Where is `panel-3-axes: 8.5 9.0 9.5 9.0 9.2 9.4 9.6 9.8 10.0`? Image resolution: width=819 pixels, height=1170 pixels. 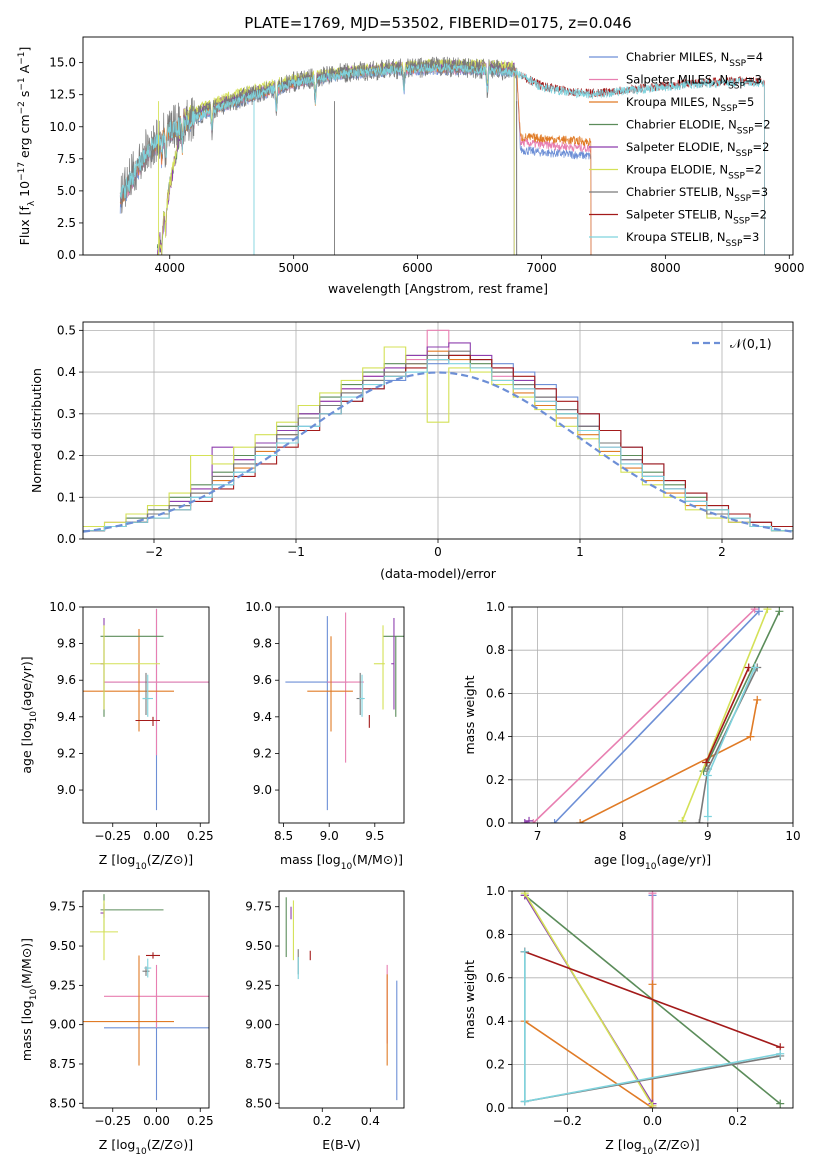 panel-3-axes: 8.5 9.0 9.5 9.0 9.2 9.4 9.6 9.8 10.0 is located at coordinates (314, 721).